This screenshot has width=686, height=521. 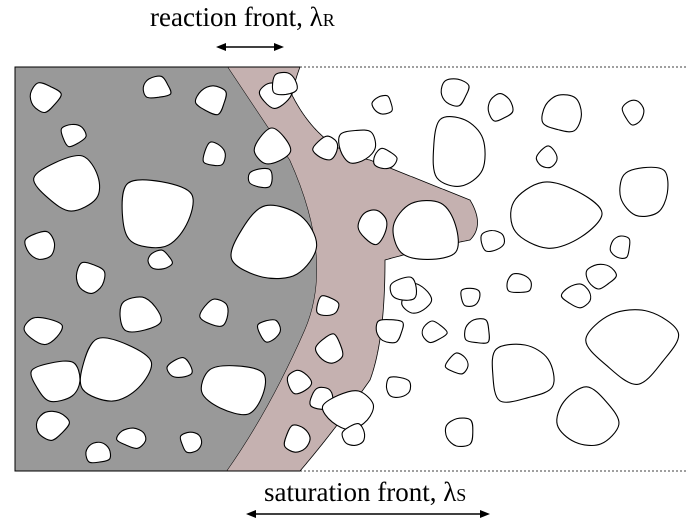 I want to click on saturation-front-double-arrow-icon, so click(x=368, y=514).